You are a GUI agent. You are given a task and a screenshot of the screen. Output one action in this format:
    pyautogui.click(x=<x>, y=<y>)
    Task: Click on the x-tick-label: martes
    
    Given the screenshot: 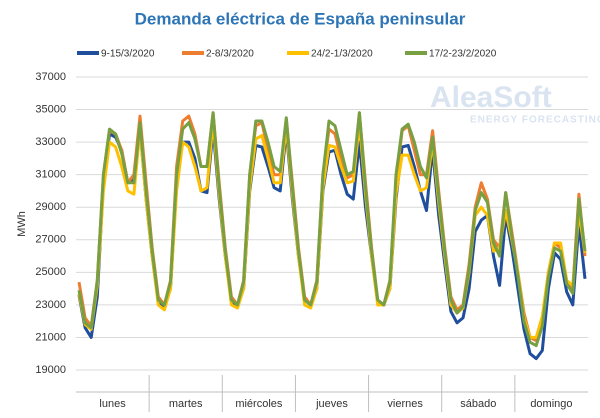 What is the action you would take?
    pyautogui.click(x=186, y=404)
    